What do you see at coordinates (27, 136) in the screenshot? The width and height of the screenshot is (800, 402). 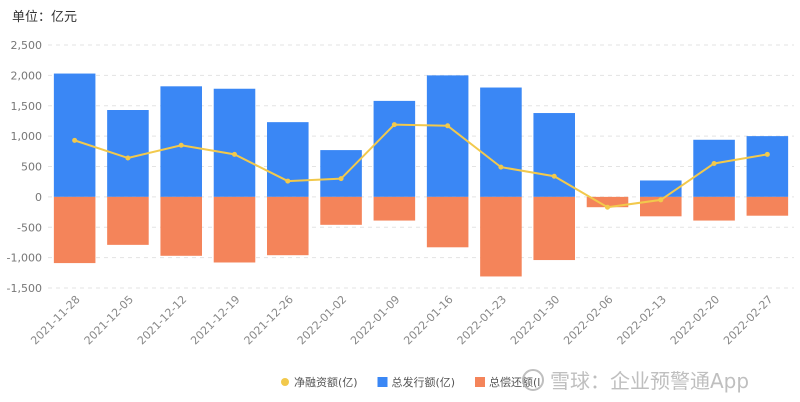 I see `y-tick-label: 1,000` at bounding box center [27, 136].